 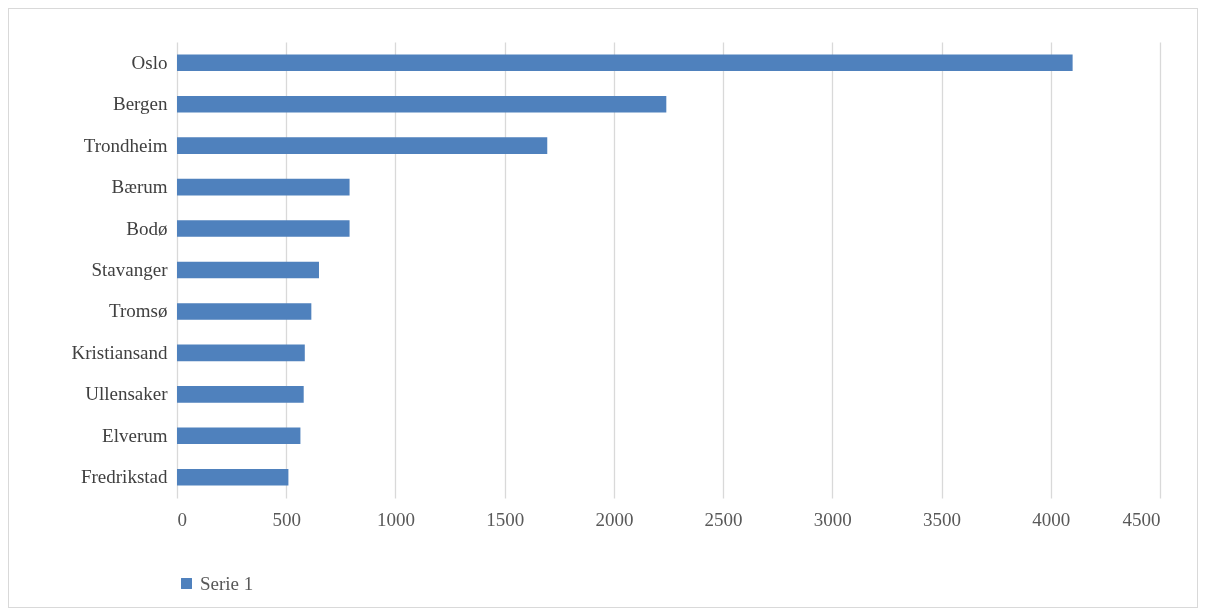 What do you see at coordinates (614, 519) in the screenshot?
I see `x-tick-label: 2000` at bounding box center [614, 519].